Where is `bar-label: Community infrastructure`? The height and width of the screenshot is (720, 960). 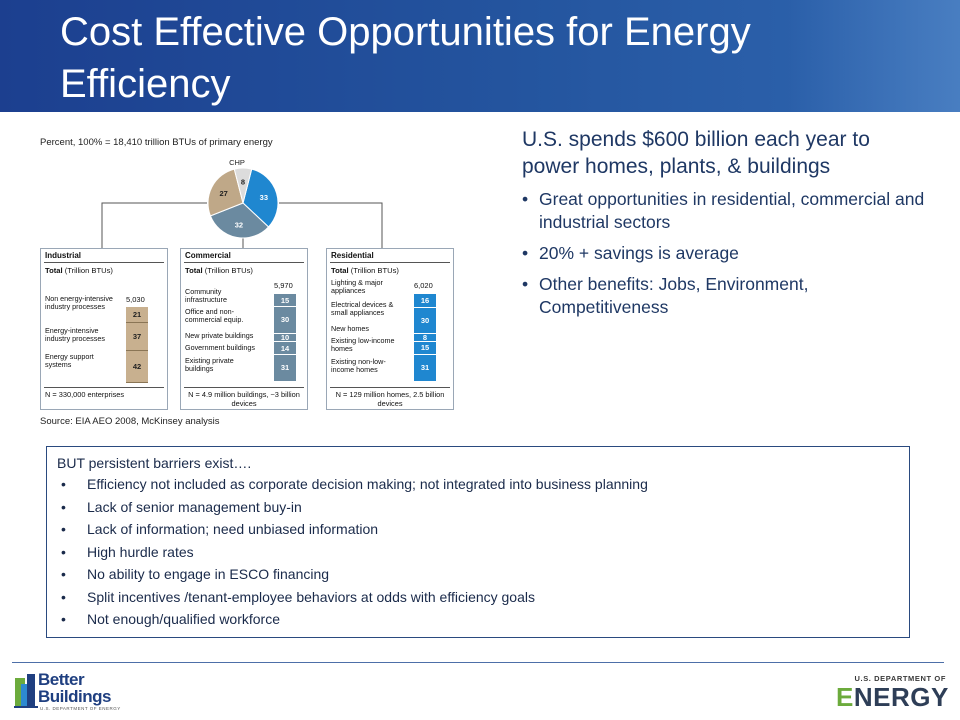 bar-label: Community infrastructure is located at coordinates (206, 296).